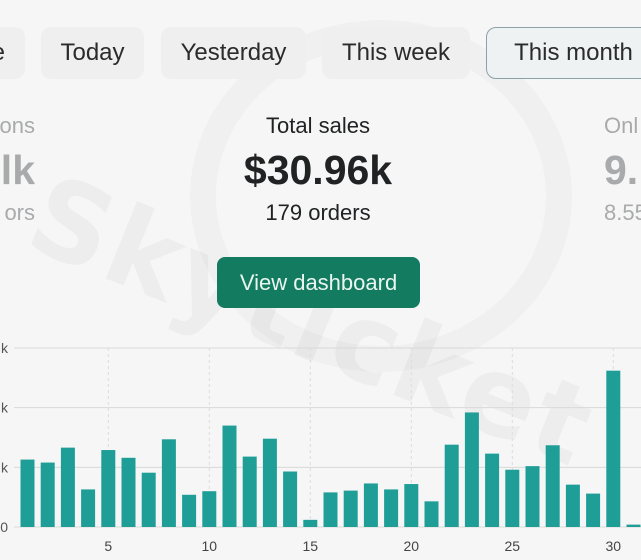 The image size is (641, 560). What do you see at coordinates (17, 125) in the screenshot?
I see `metric-sessions-label: ons` at bounding box center [17, 125].